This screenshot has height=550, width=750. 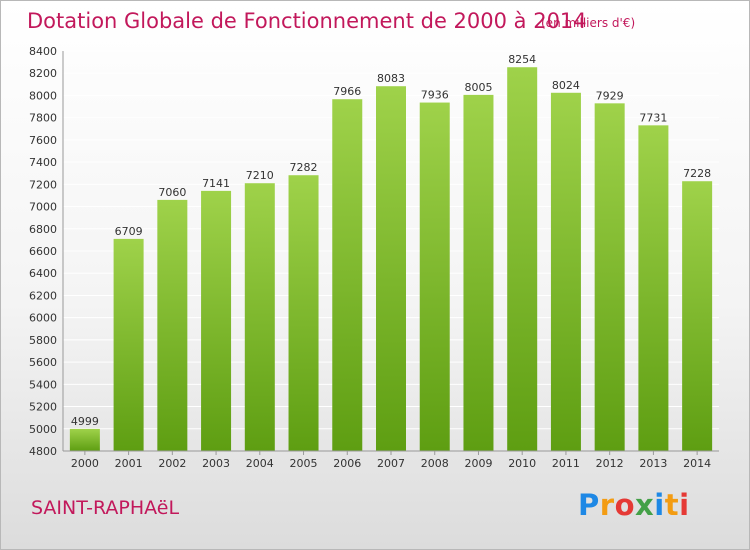 What do you see at coordinates (645, 505) in the screenshot?
I see `logo-letter: x` at bounding box center [645, 505].